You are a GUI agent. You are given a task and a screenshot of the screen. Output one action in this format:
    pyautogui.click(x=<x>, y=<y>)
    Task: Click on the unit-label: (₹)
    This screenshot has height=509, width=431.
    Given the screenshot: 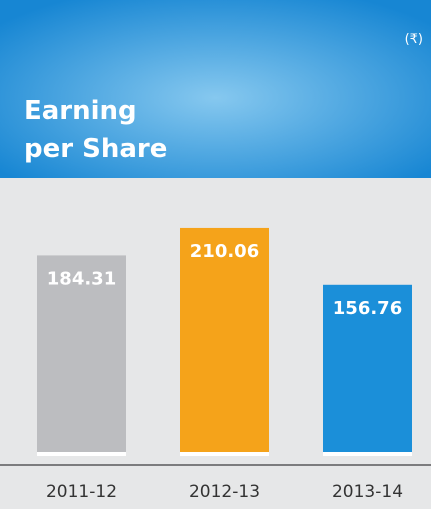 What is the action you would take?
    pyautogui.click(x=413, y=39)
    